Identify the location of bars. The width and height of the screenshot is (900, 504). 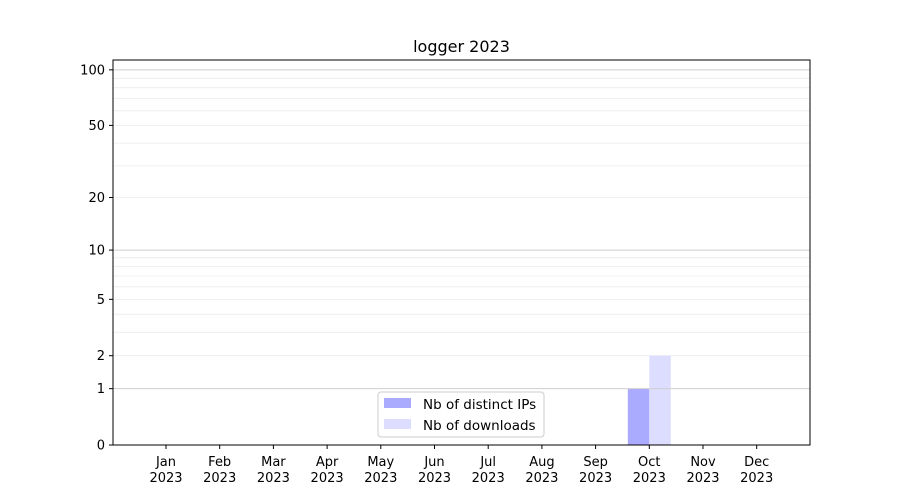
(649, 400).